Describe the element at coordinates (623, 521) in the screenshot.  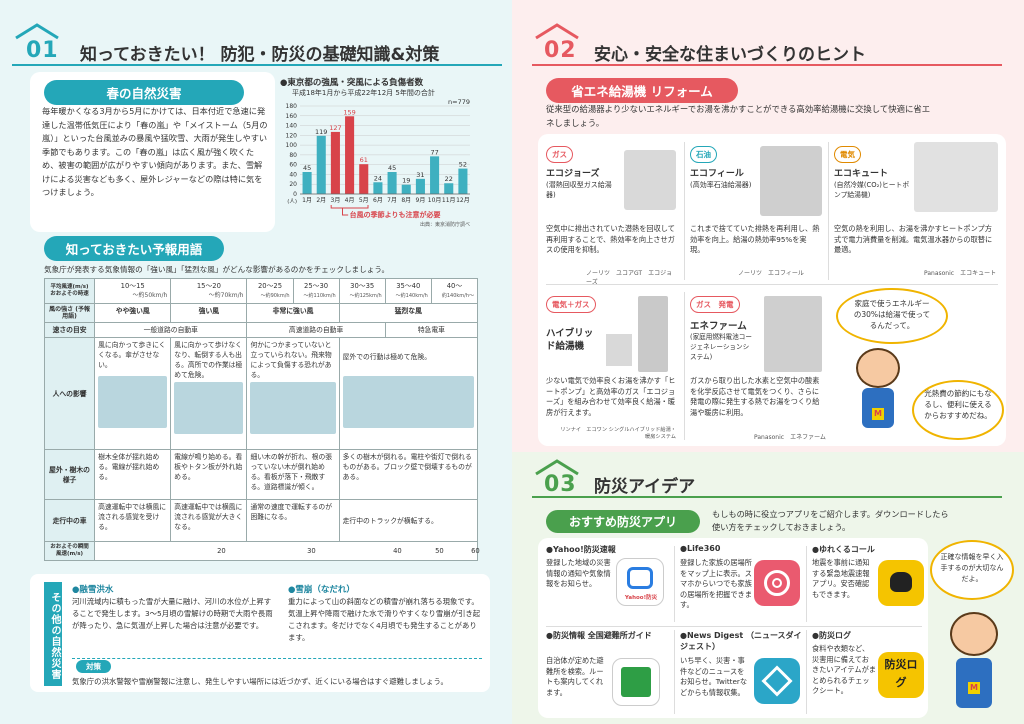
I see `apps-heading: おすすめ防災アプリ` at that location.